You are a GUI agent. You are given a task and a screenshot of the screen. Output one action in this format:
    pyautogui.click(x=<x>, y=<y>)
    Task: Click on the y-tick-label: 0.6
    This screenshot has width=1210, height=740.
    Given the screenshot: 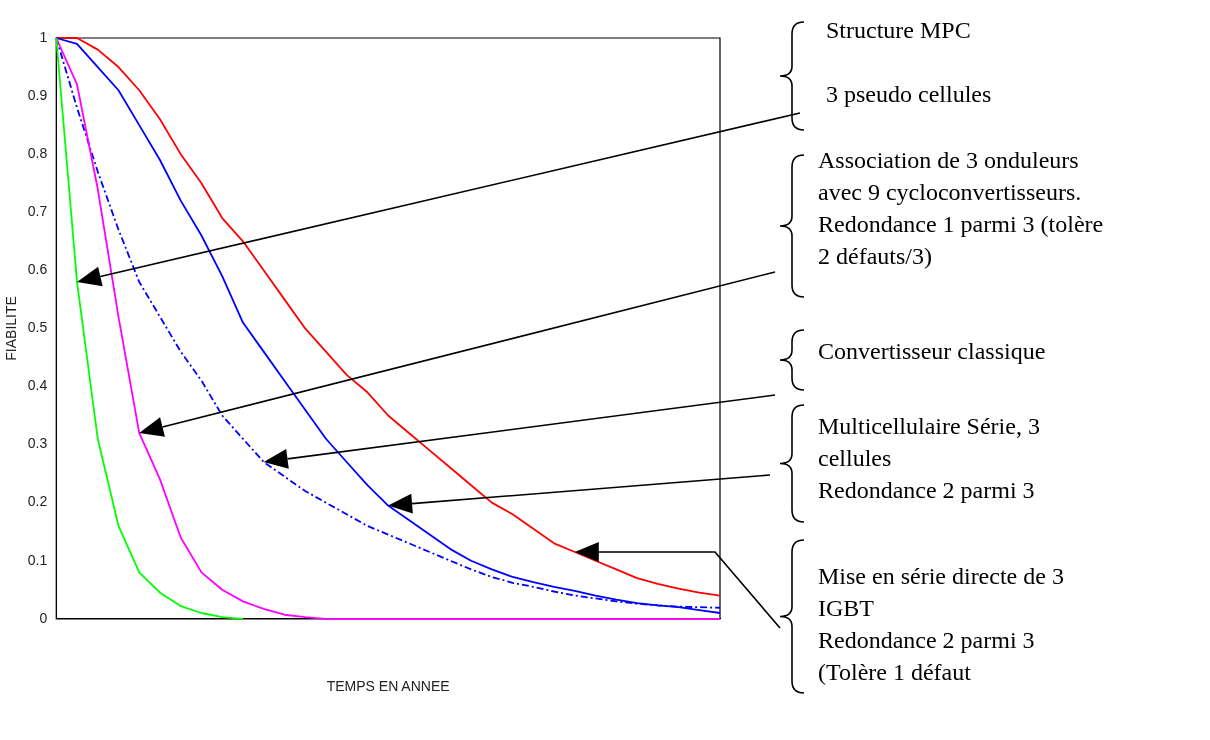 What is the action you would take?
    pyautogui.click(x=37, y=269)
    